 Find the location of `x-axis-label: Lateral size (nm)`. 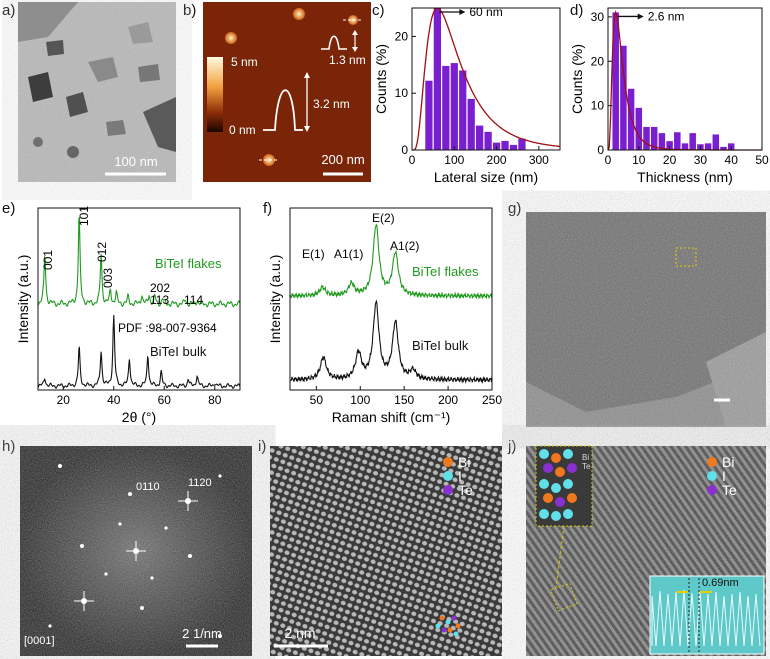

x-axis-label: Lateral size (nm) is located at coordinates (486, 177).